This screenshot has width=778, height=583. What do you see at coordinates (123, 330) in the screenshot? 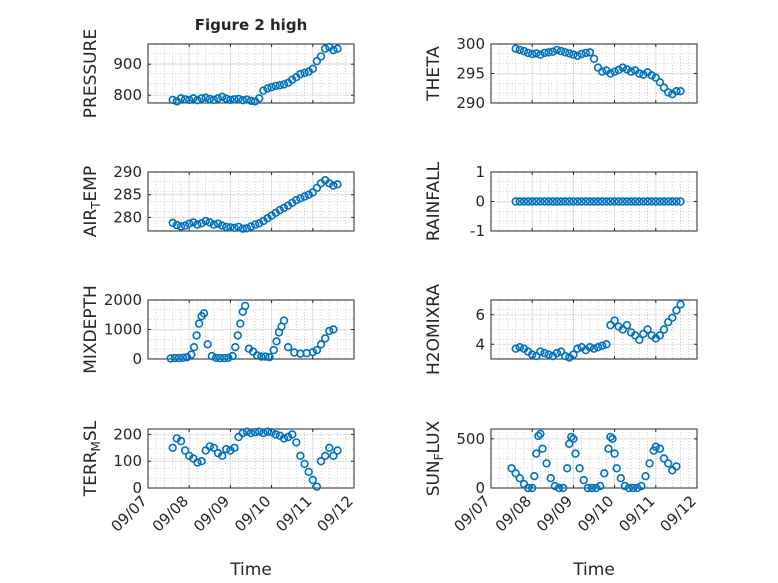
I see `y-tick-label: 1000` at bounding box center [123, 330].